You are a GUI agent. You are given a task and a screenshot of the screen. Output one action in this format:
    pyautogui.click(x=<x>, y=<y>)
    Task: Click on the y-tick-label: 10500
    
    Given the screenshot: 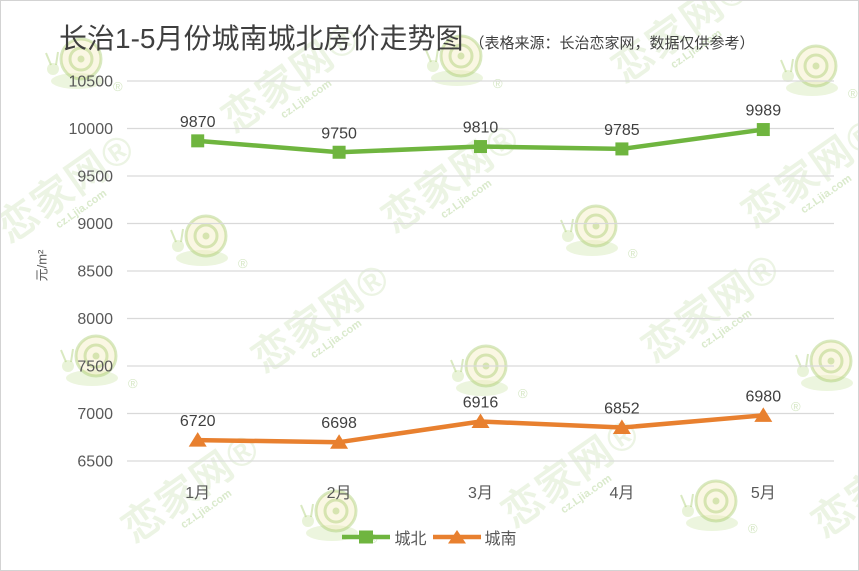 What is the action you would take?
    pyautogui.click(x=91, y=82)
    